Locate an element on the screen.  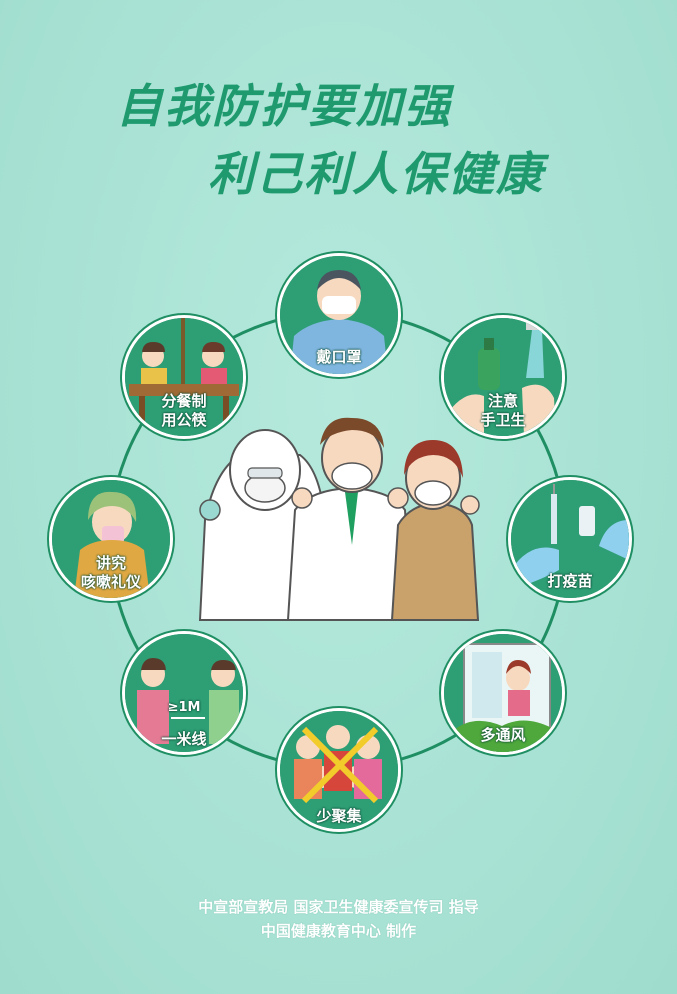
nurse-figure is located at coordinates (435, 530).